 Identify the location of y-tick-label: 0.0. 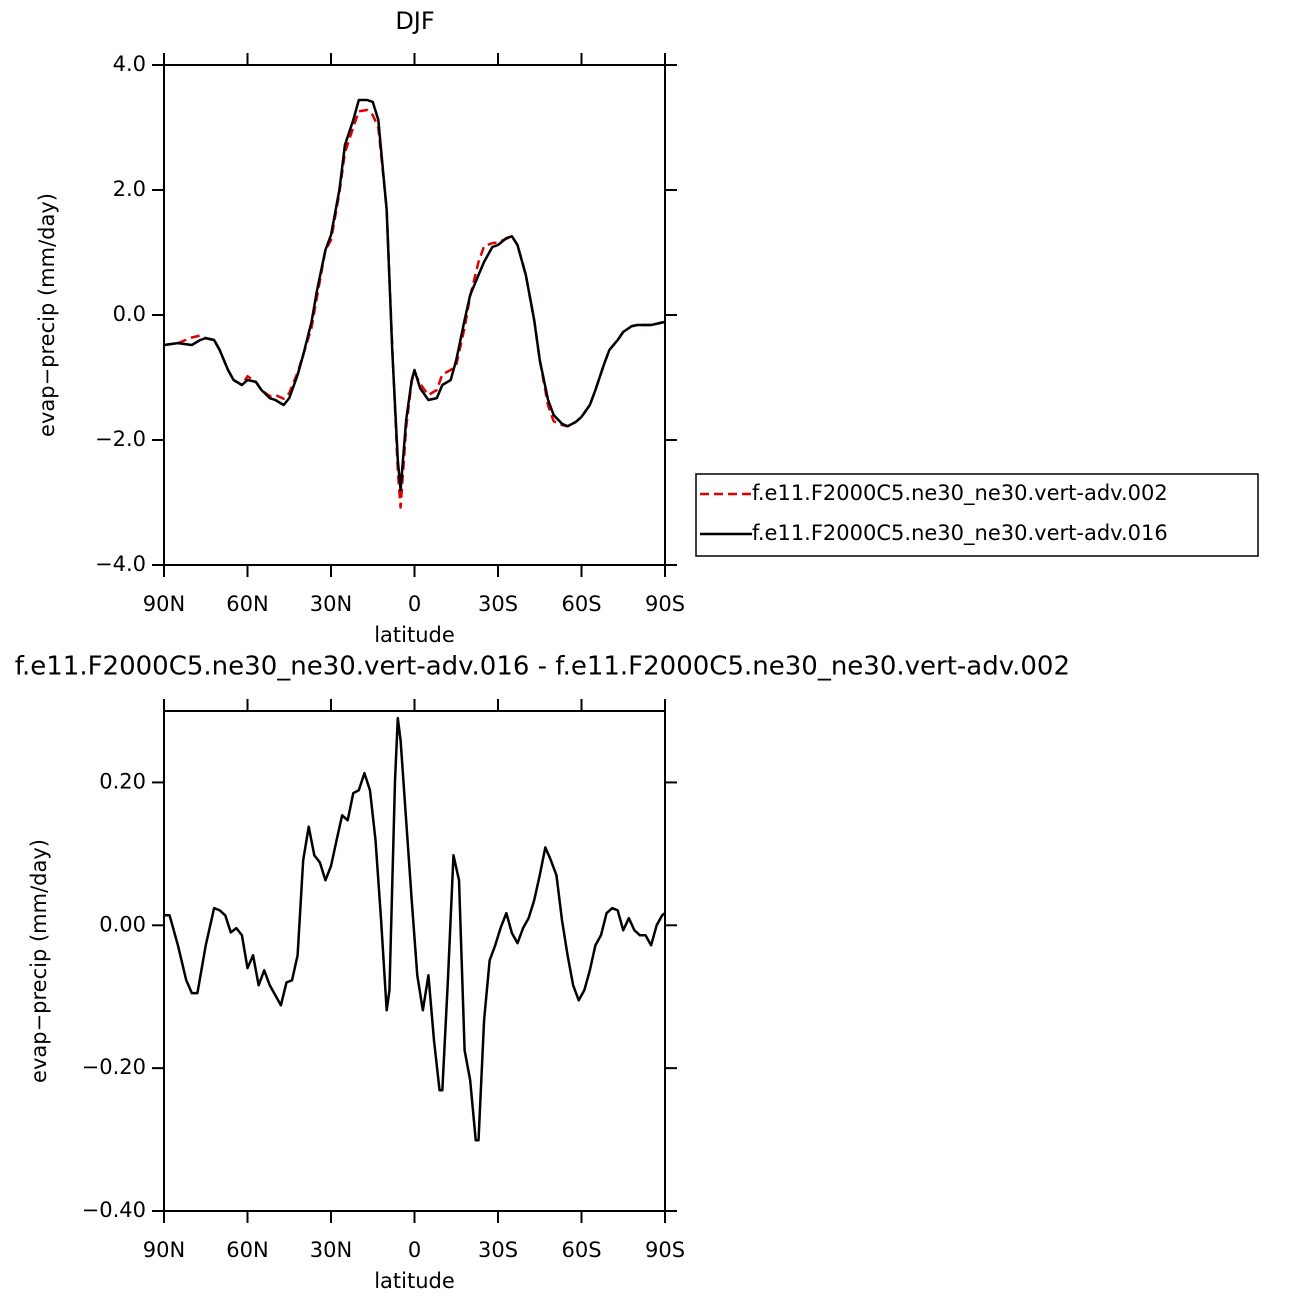
(129, 314).